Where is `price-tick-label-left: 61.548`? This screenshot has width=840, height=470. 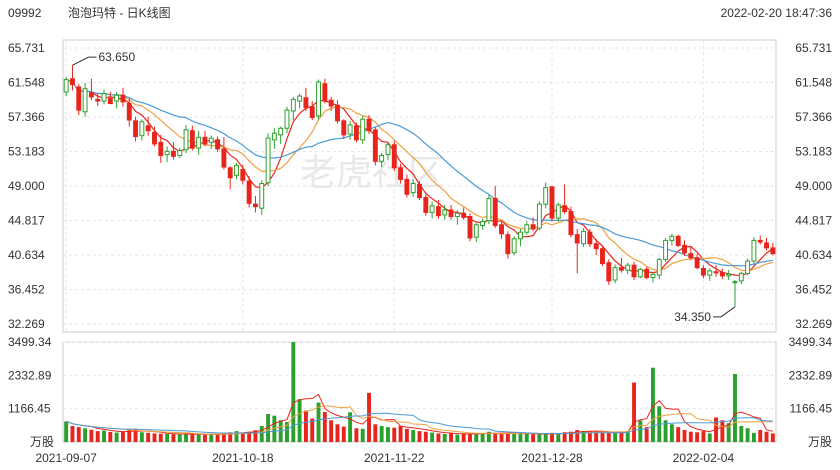
price-tick-label-left: 61.548 is located at coordinates (26, 83).